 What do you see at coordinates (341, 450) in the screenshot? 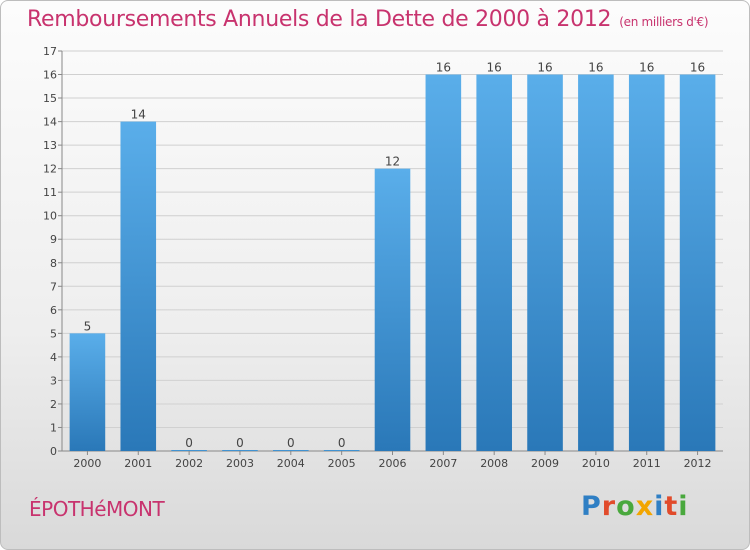
I see `bar-2005` at bounding box center [341, 450].